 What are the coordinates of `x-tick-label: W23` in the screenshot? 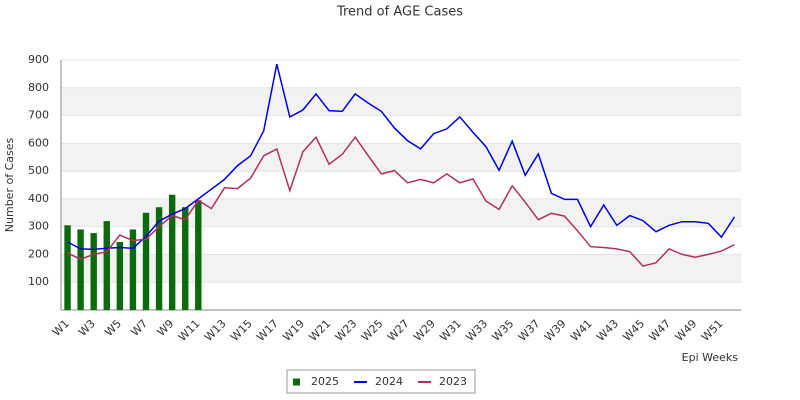 It's located at (346, 330).